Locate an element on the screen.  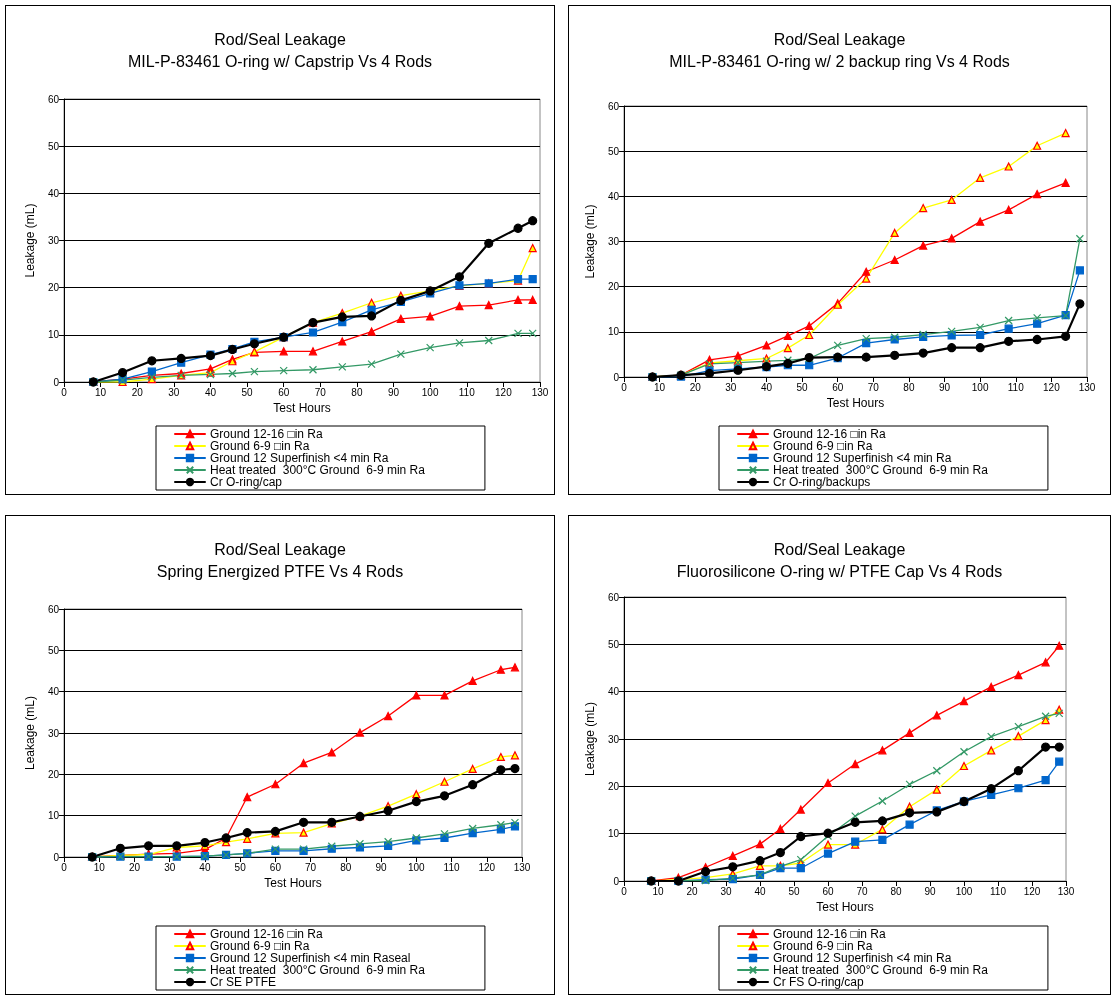
legend-label: Cr FS O-ring/cap is located at coordinates (819, 982).